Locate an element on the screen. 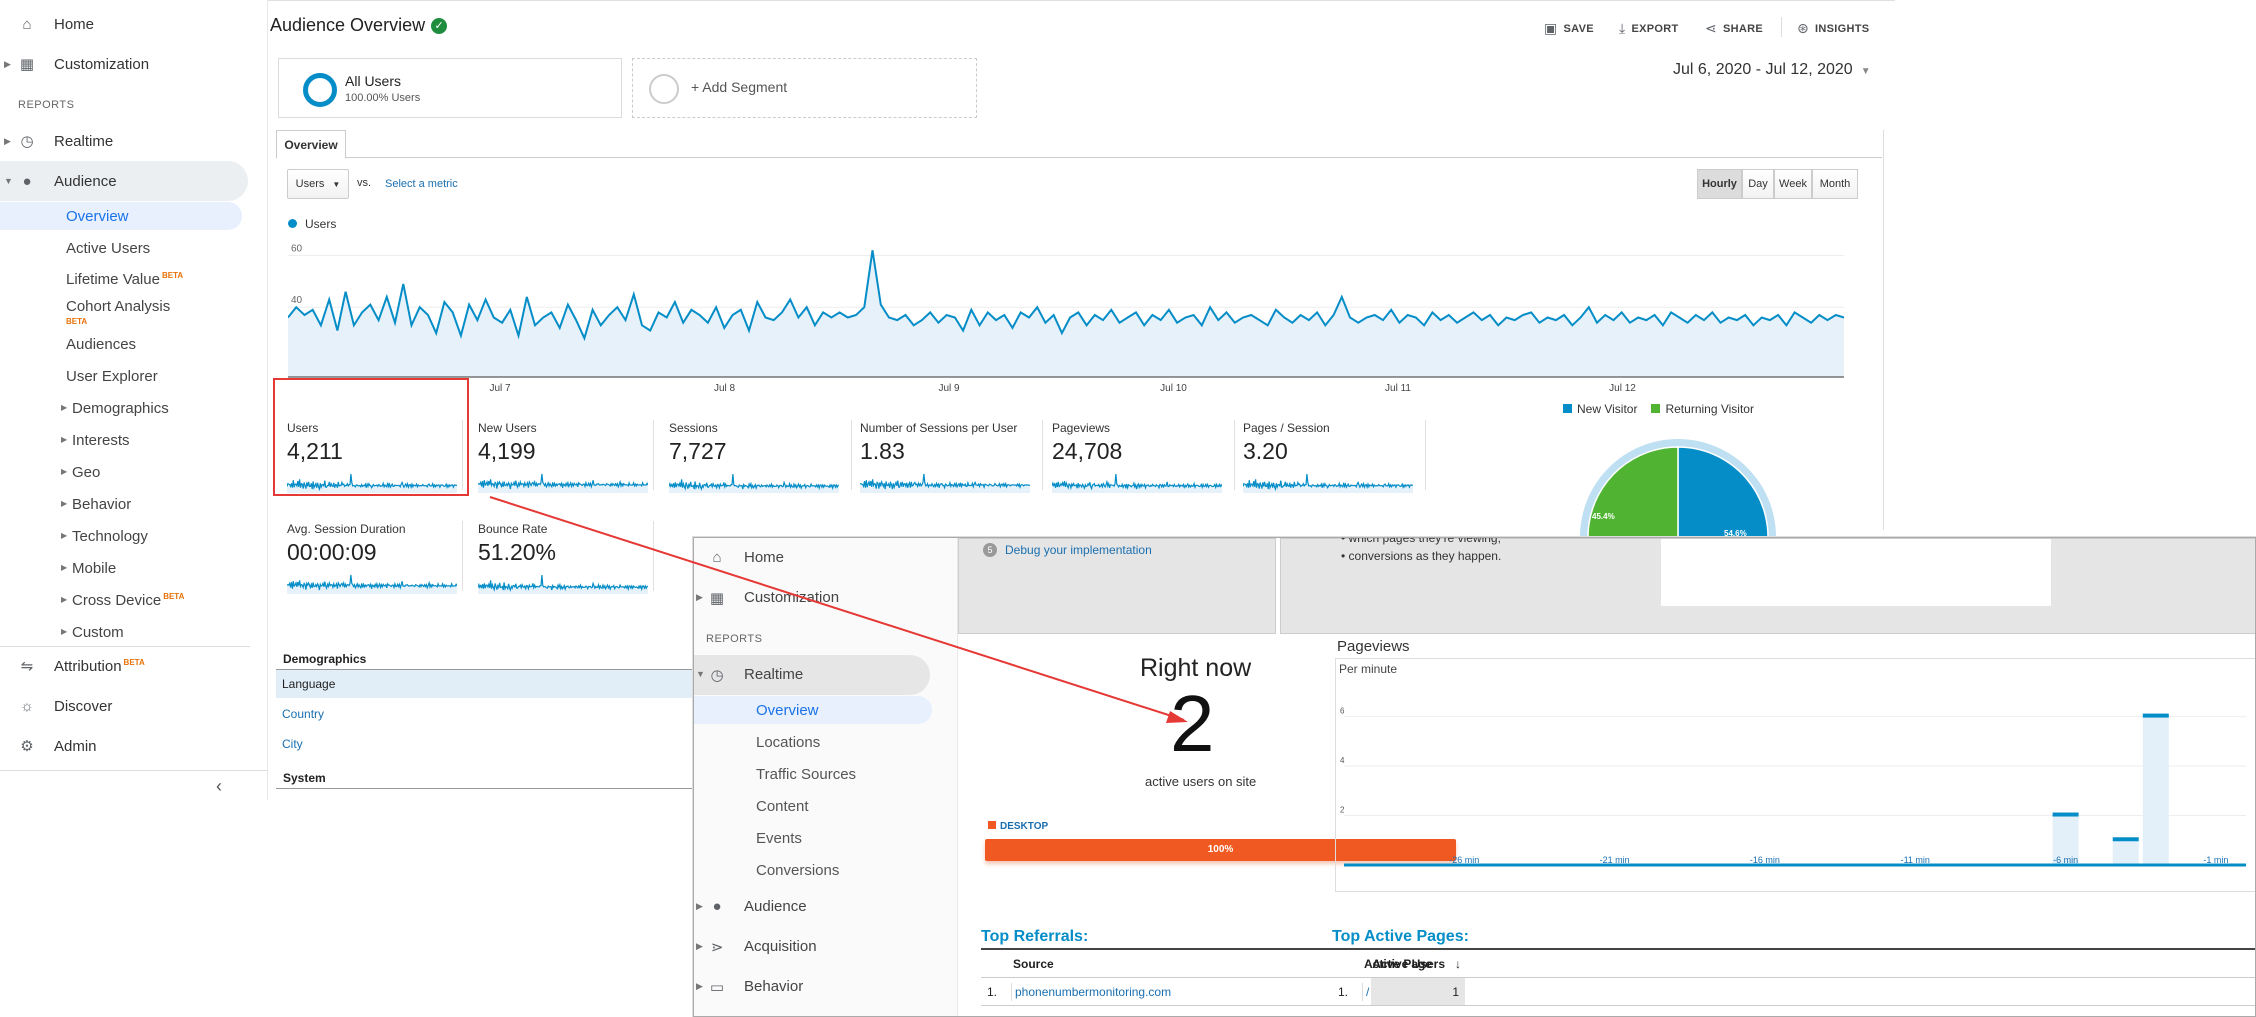  nav-geo: ▶ Geo is located at coordinates (81, 472).